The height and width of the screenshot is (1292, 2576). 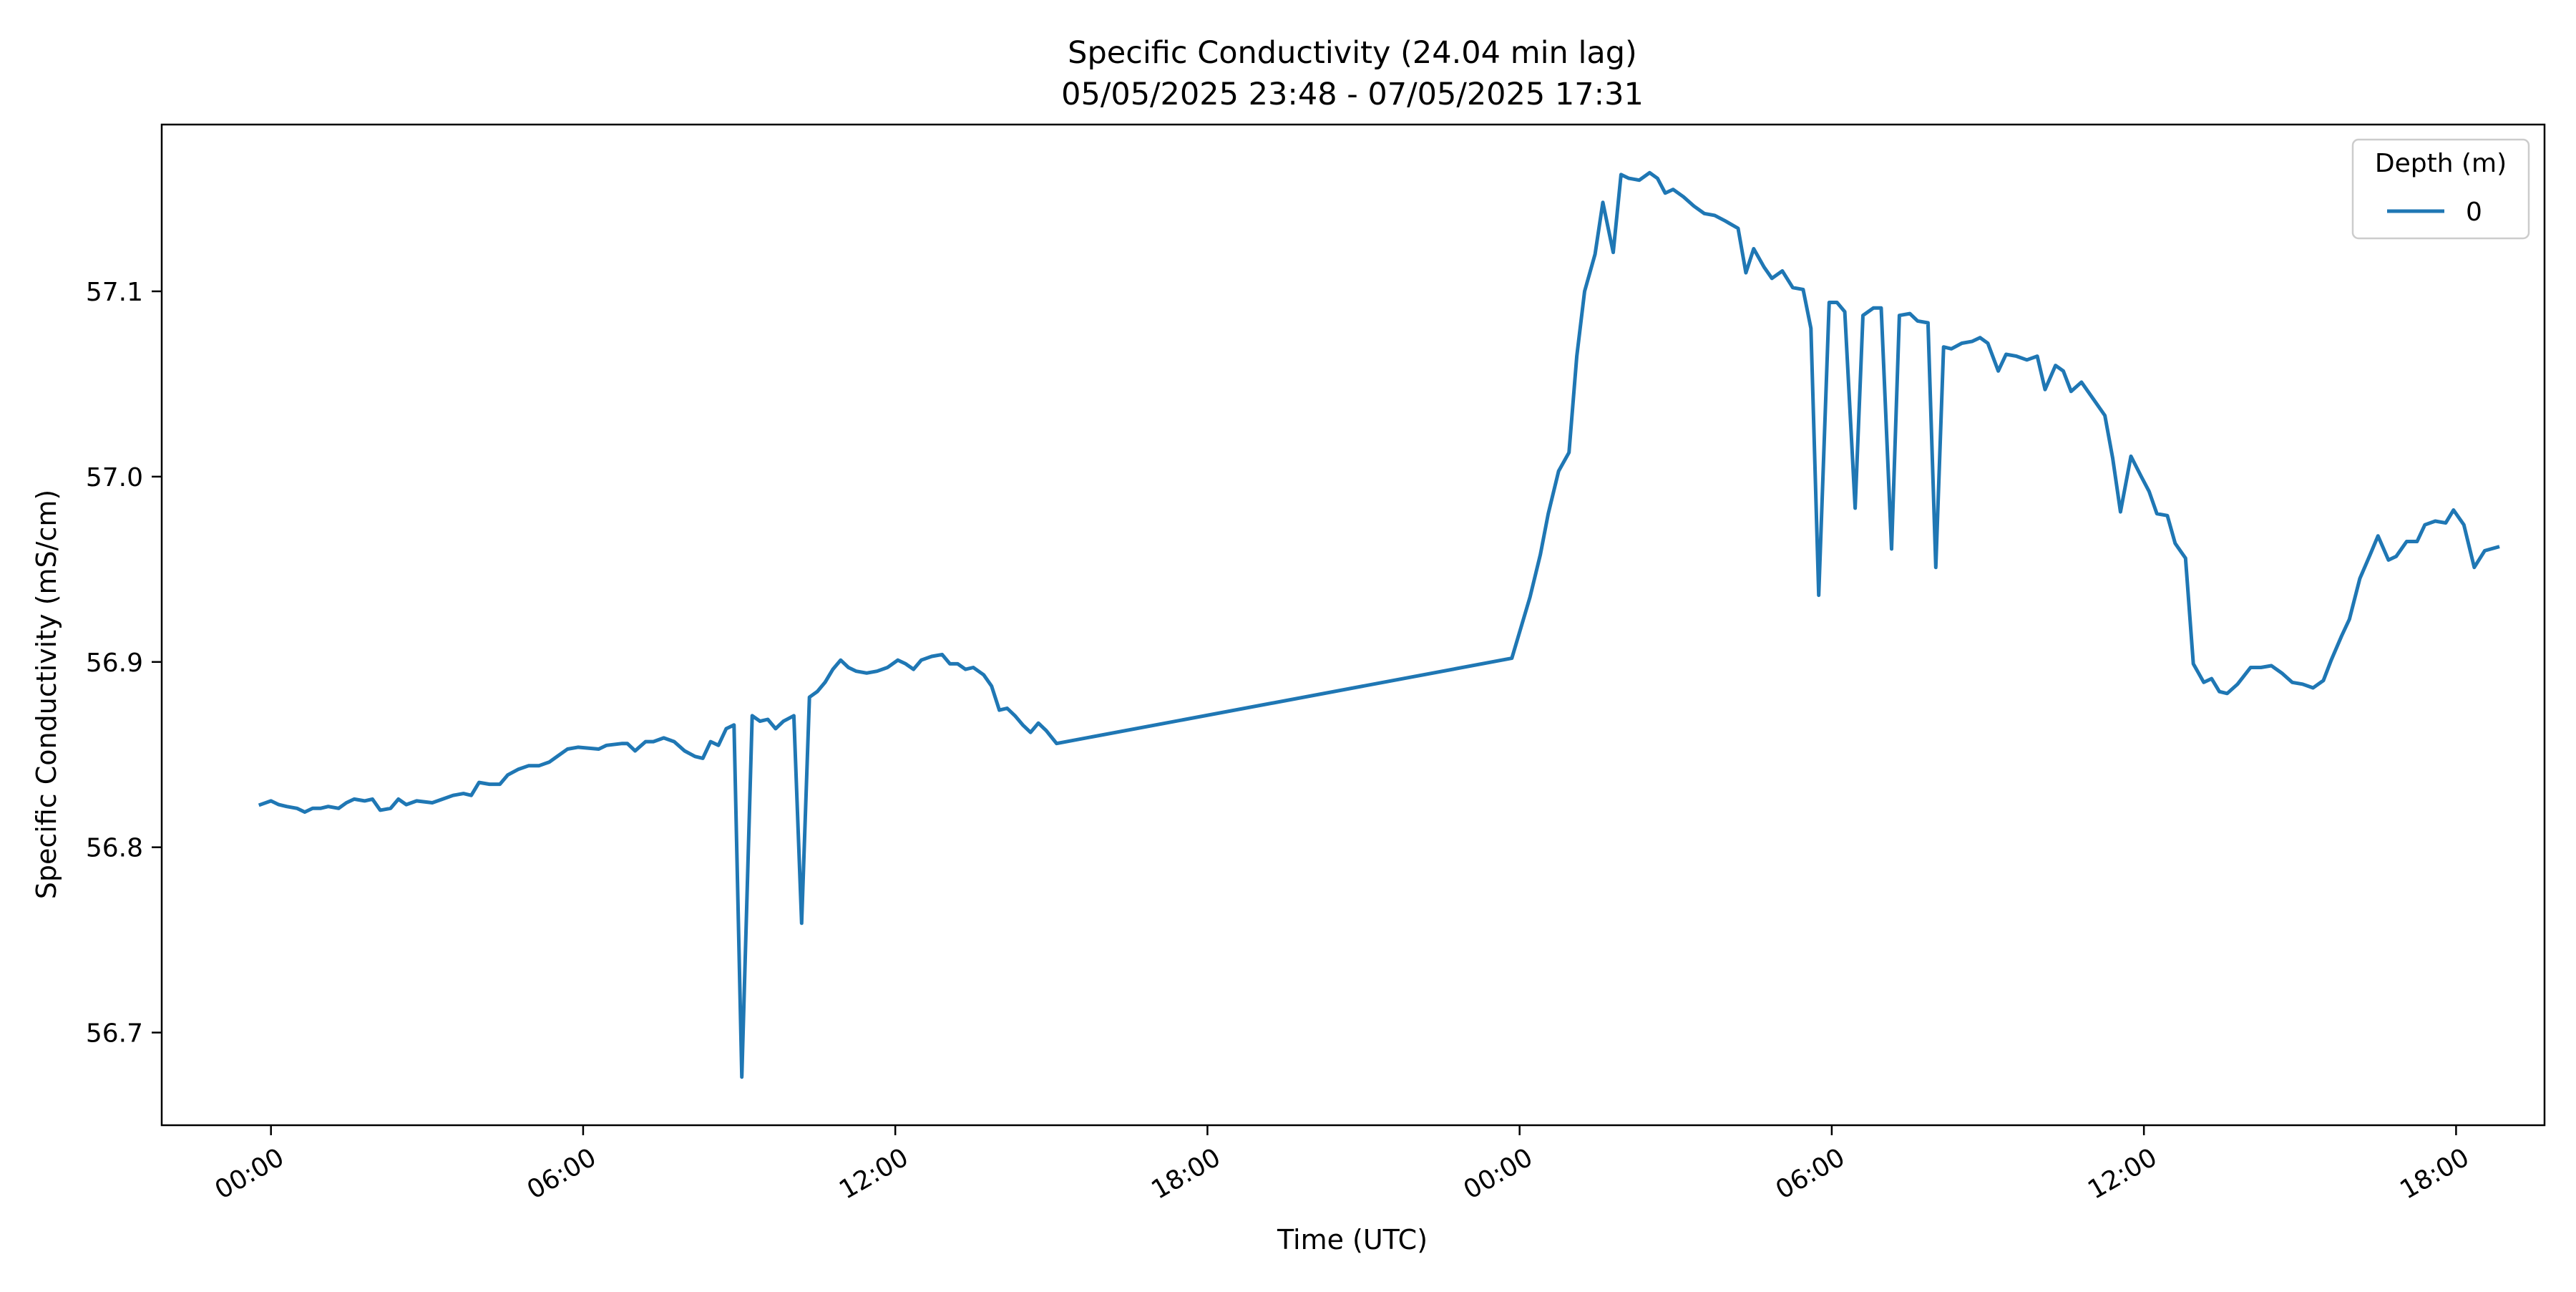 What do you see at coordinates (2474, 212) in the screenshot?
I see `legend-entry-label: 0` at bounding box center [2474, 212].